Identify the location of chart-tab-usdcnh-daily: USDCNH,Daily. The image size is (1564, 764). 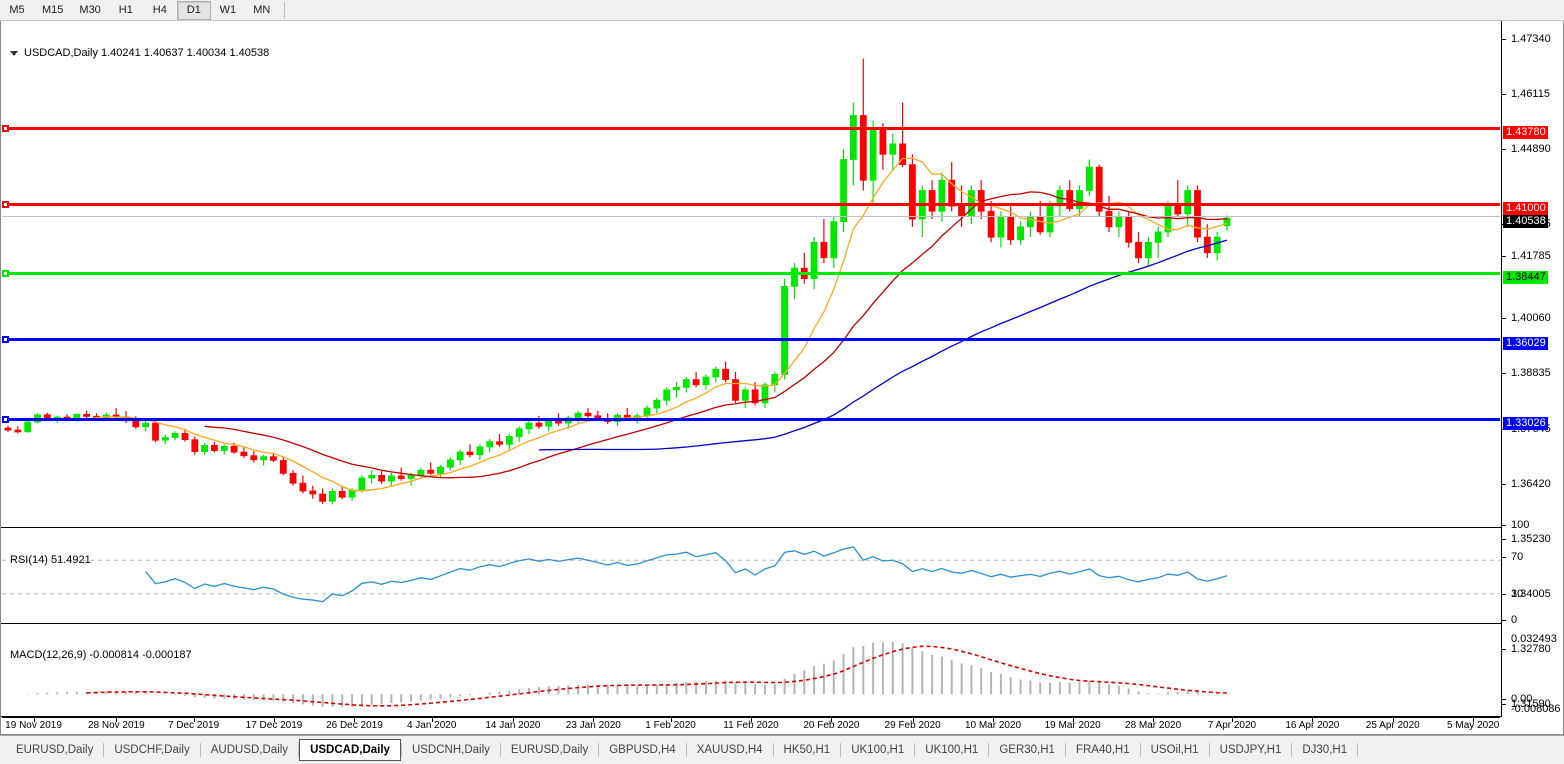
(450, 750).